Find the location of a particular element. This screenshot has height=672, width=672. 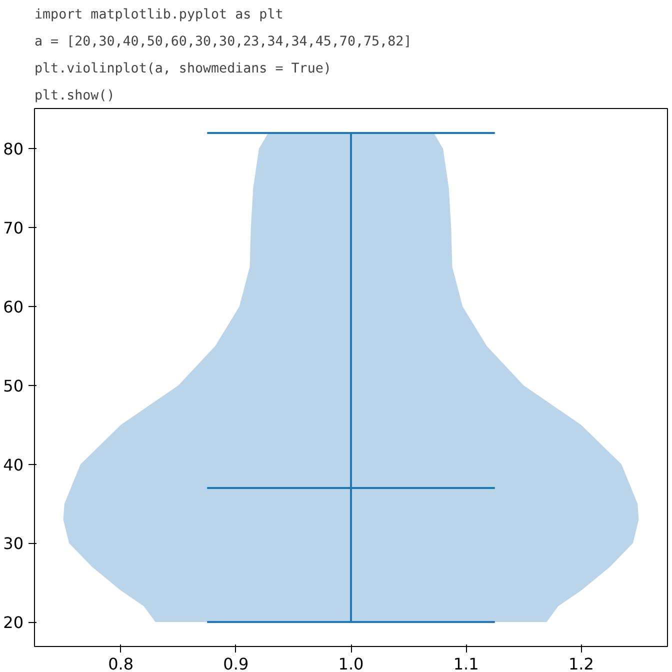

x-tick-label: 1.1 is located at coordinates (466, 663).